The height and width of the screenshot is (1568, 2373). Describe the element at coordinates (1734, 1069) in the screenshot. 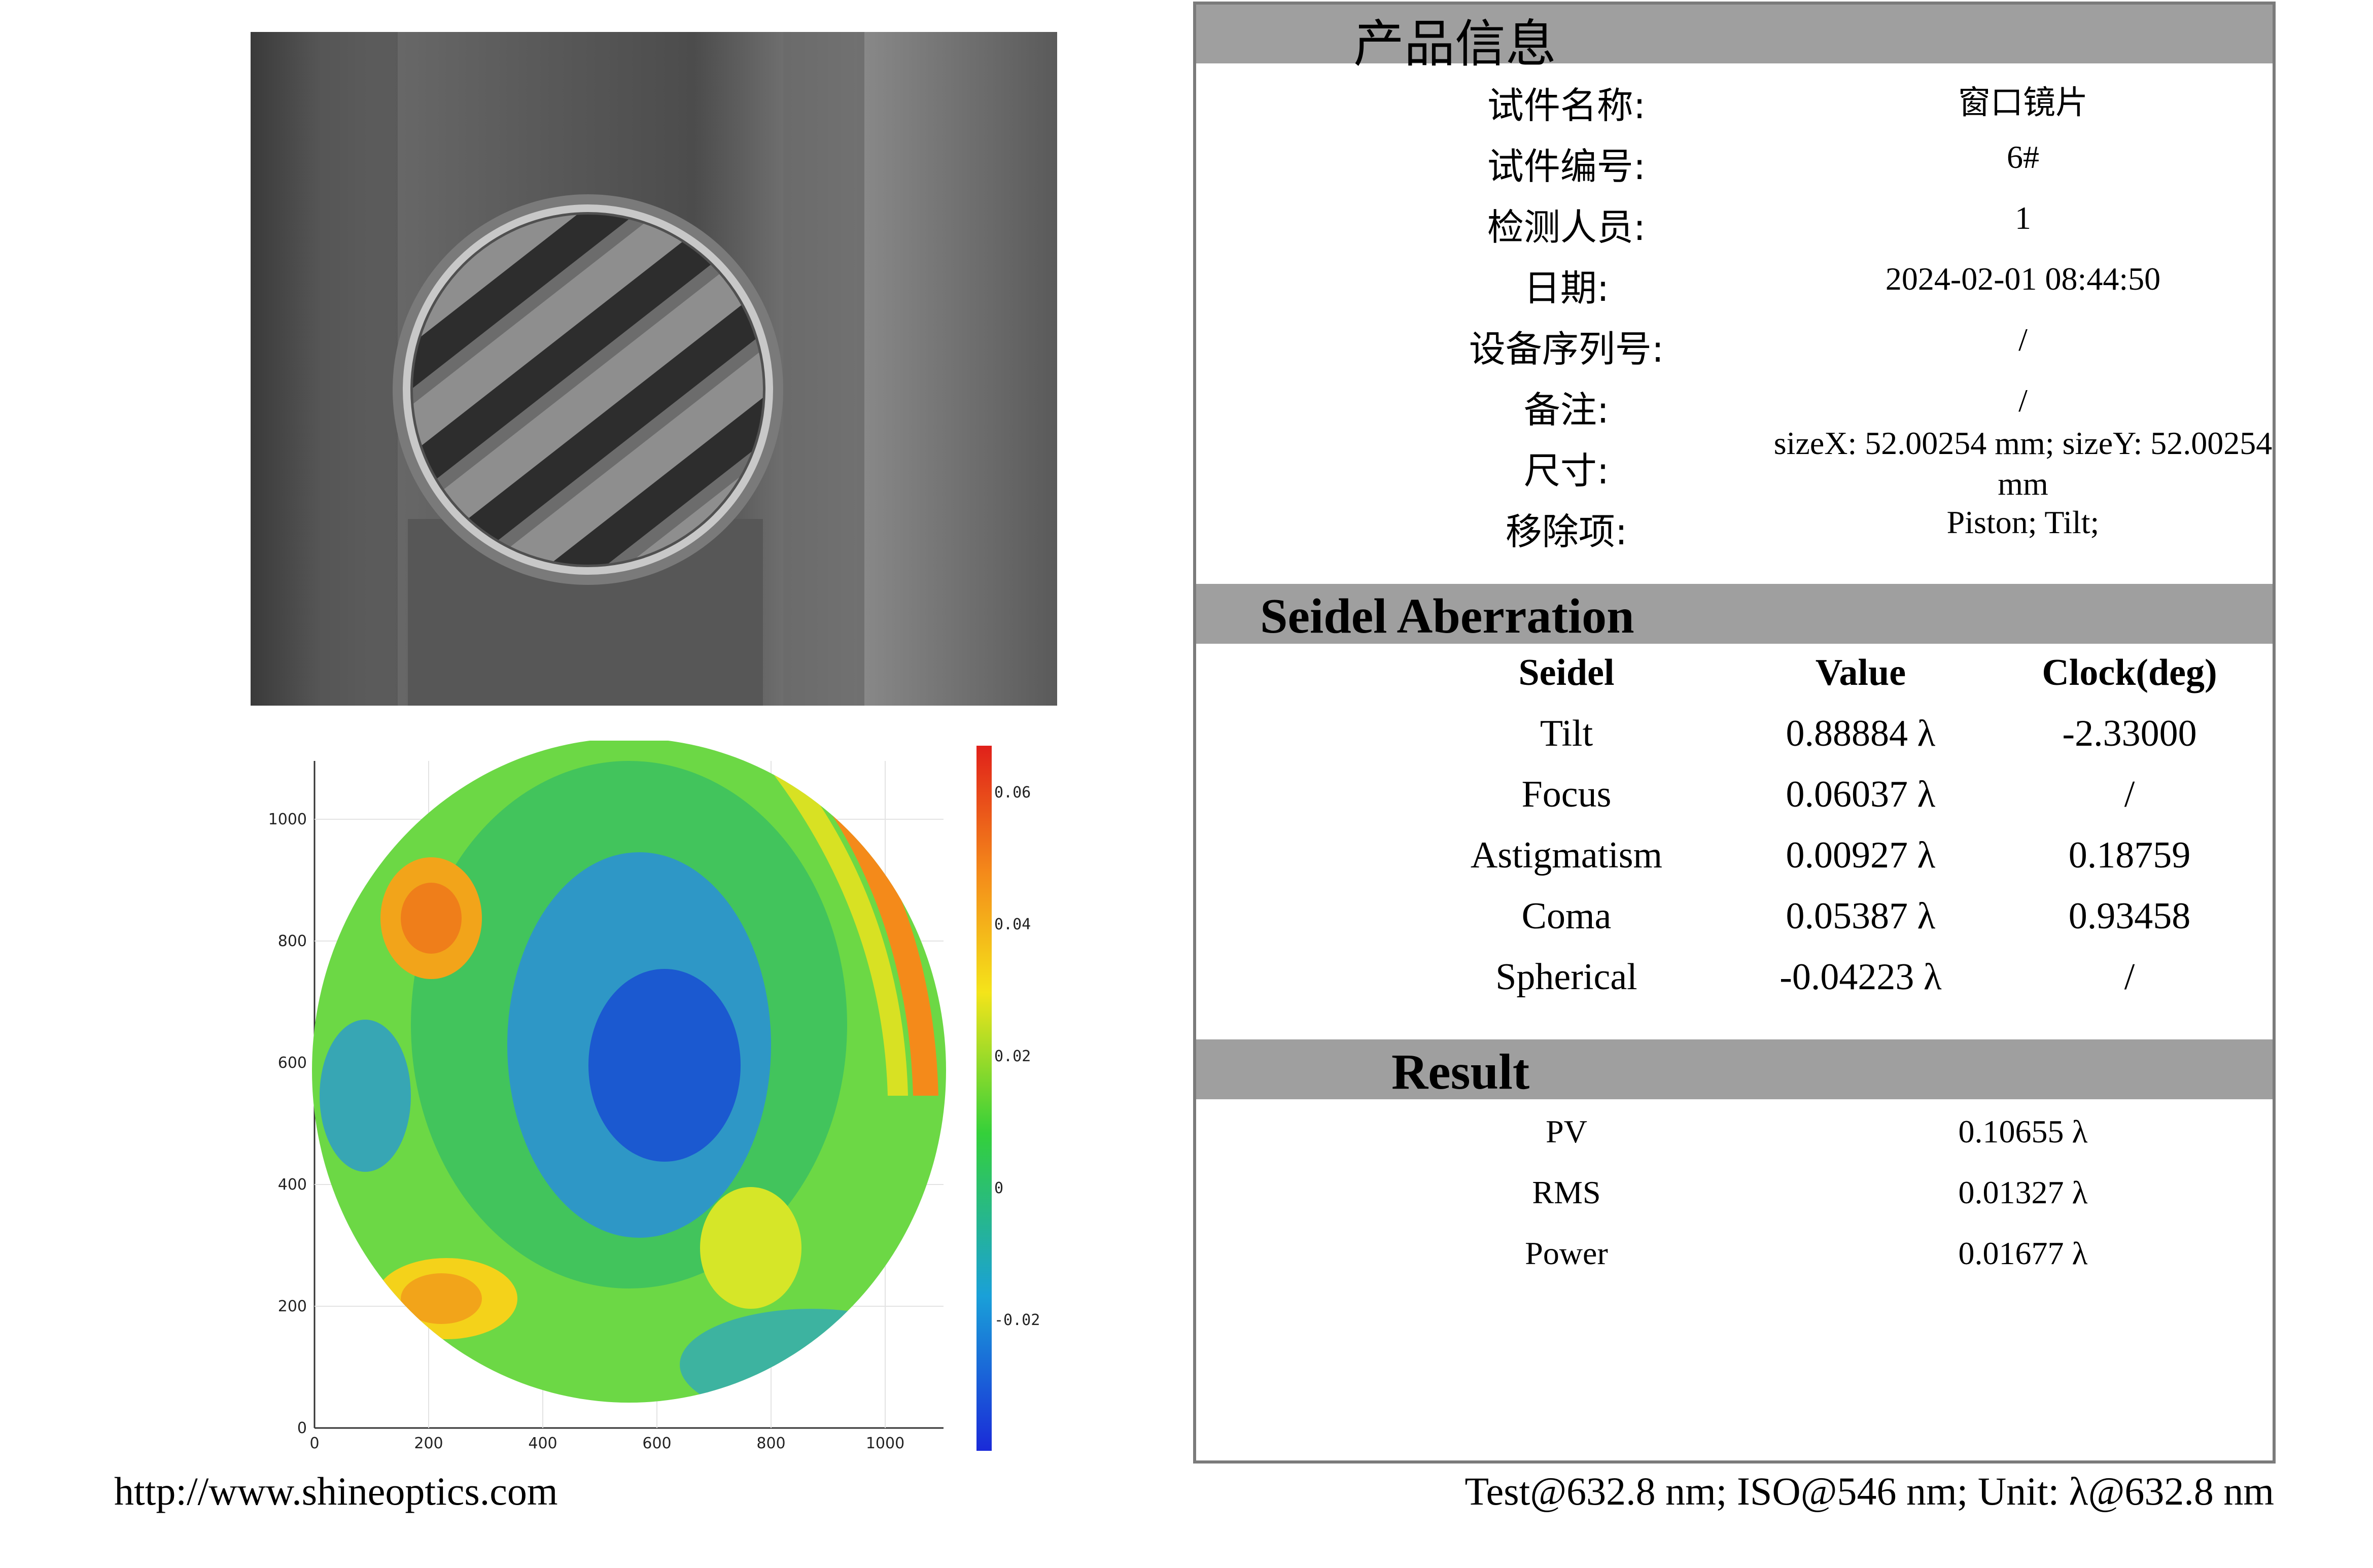

I see `result-header` at that location.